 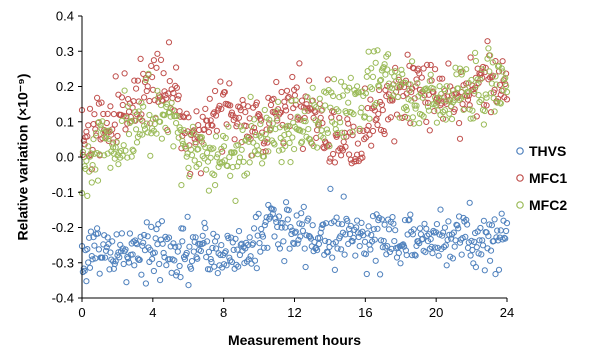 What do you see at coordinates (296, 309) in the screenshot?
I see `x-axis-ticks: 0 4 8 12 16 20 24` at bounding box center [296, 309].